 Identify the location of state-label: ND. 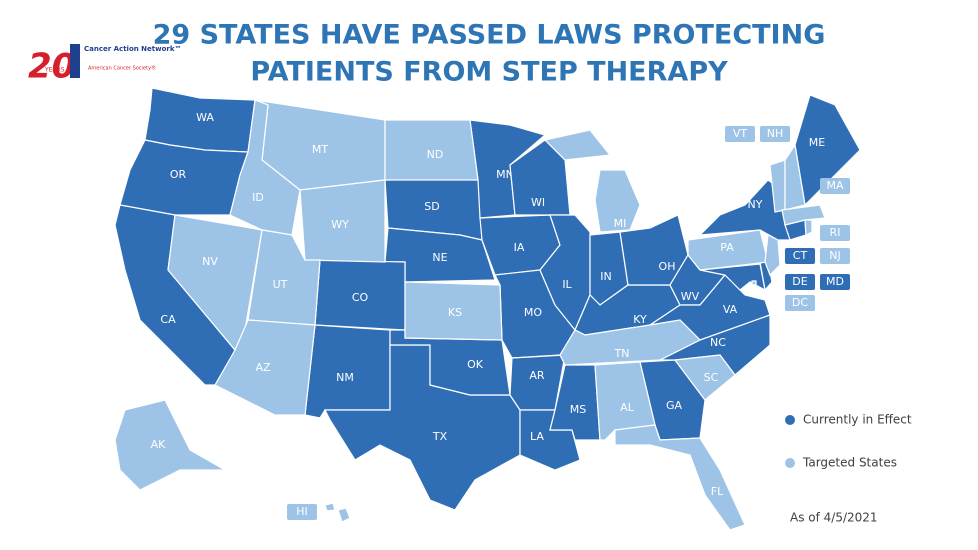
(435, 154).